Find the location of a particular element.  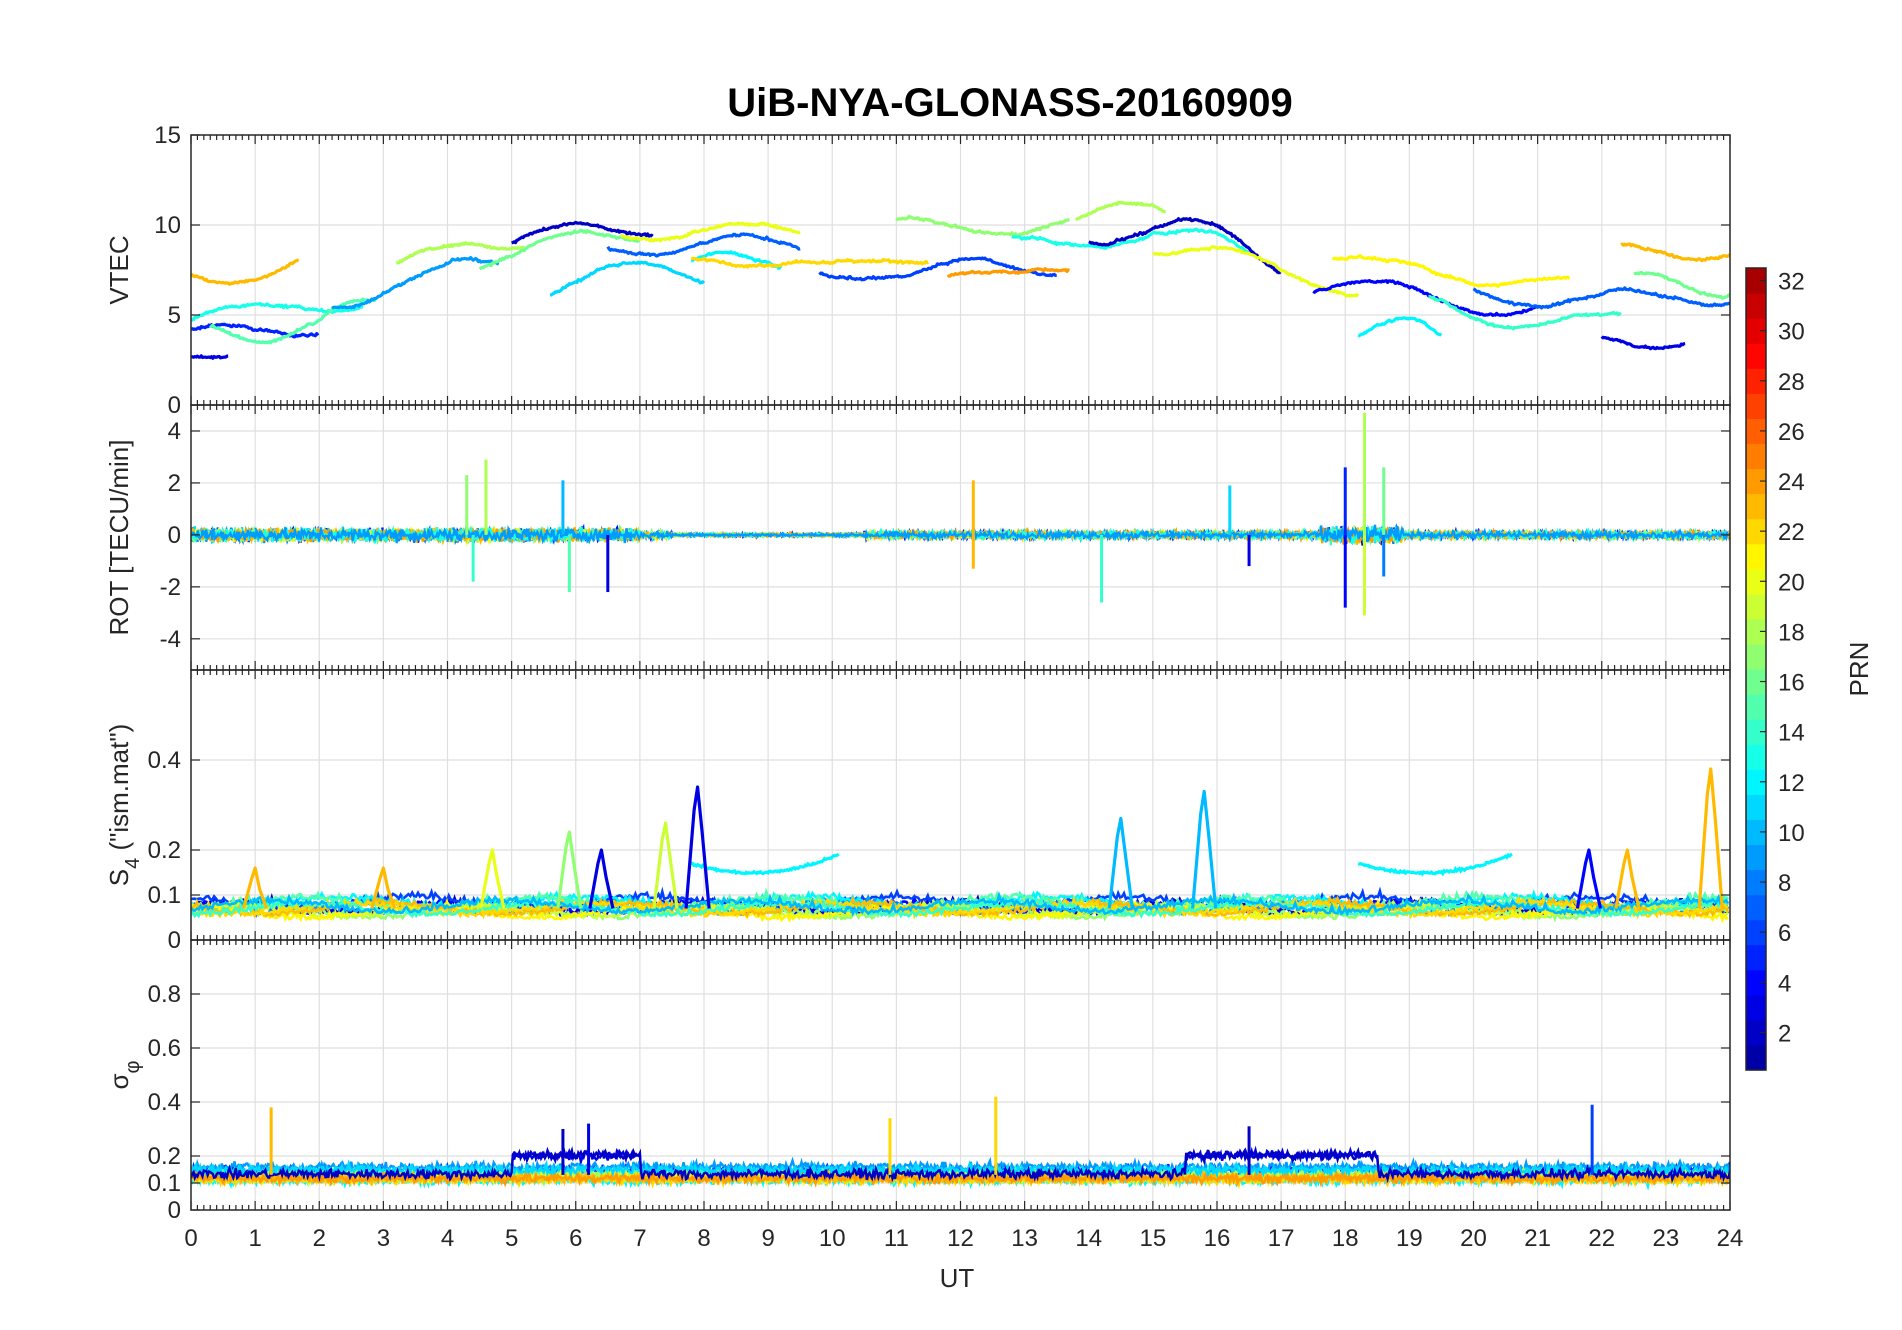

x-tick-9: 9 is located at coordinates (767, 1238).